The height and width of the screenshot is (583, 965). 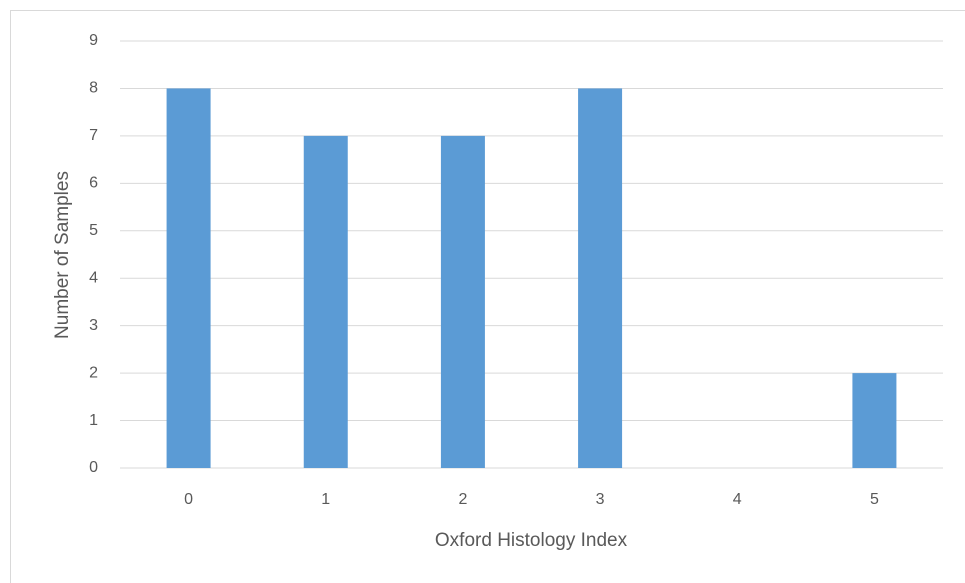 I want to click on x-tick-label: 5, so click(x=874, y=499).